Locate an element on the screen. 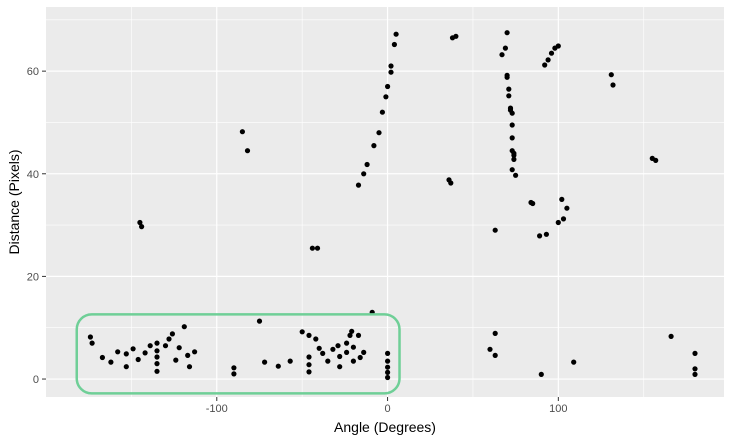  x-axis-title: Angle (Degrees) is located at coordinates (385, 427).